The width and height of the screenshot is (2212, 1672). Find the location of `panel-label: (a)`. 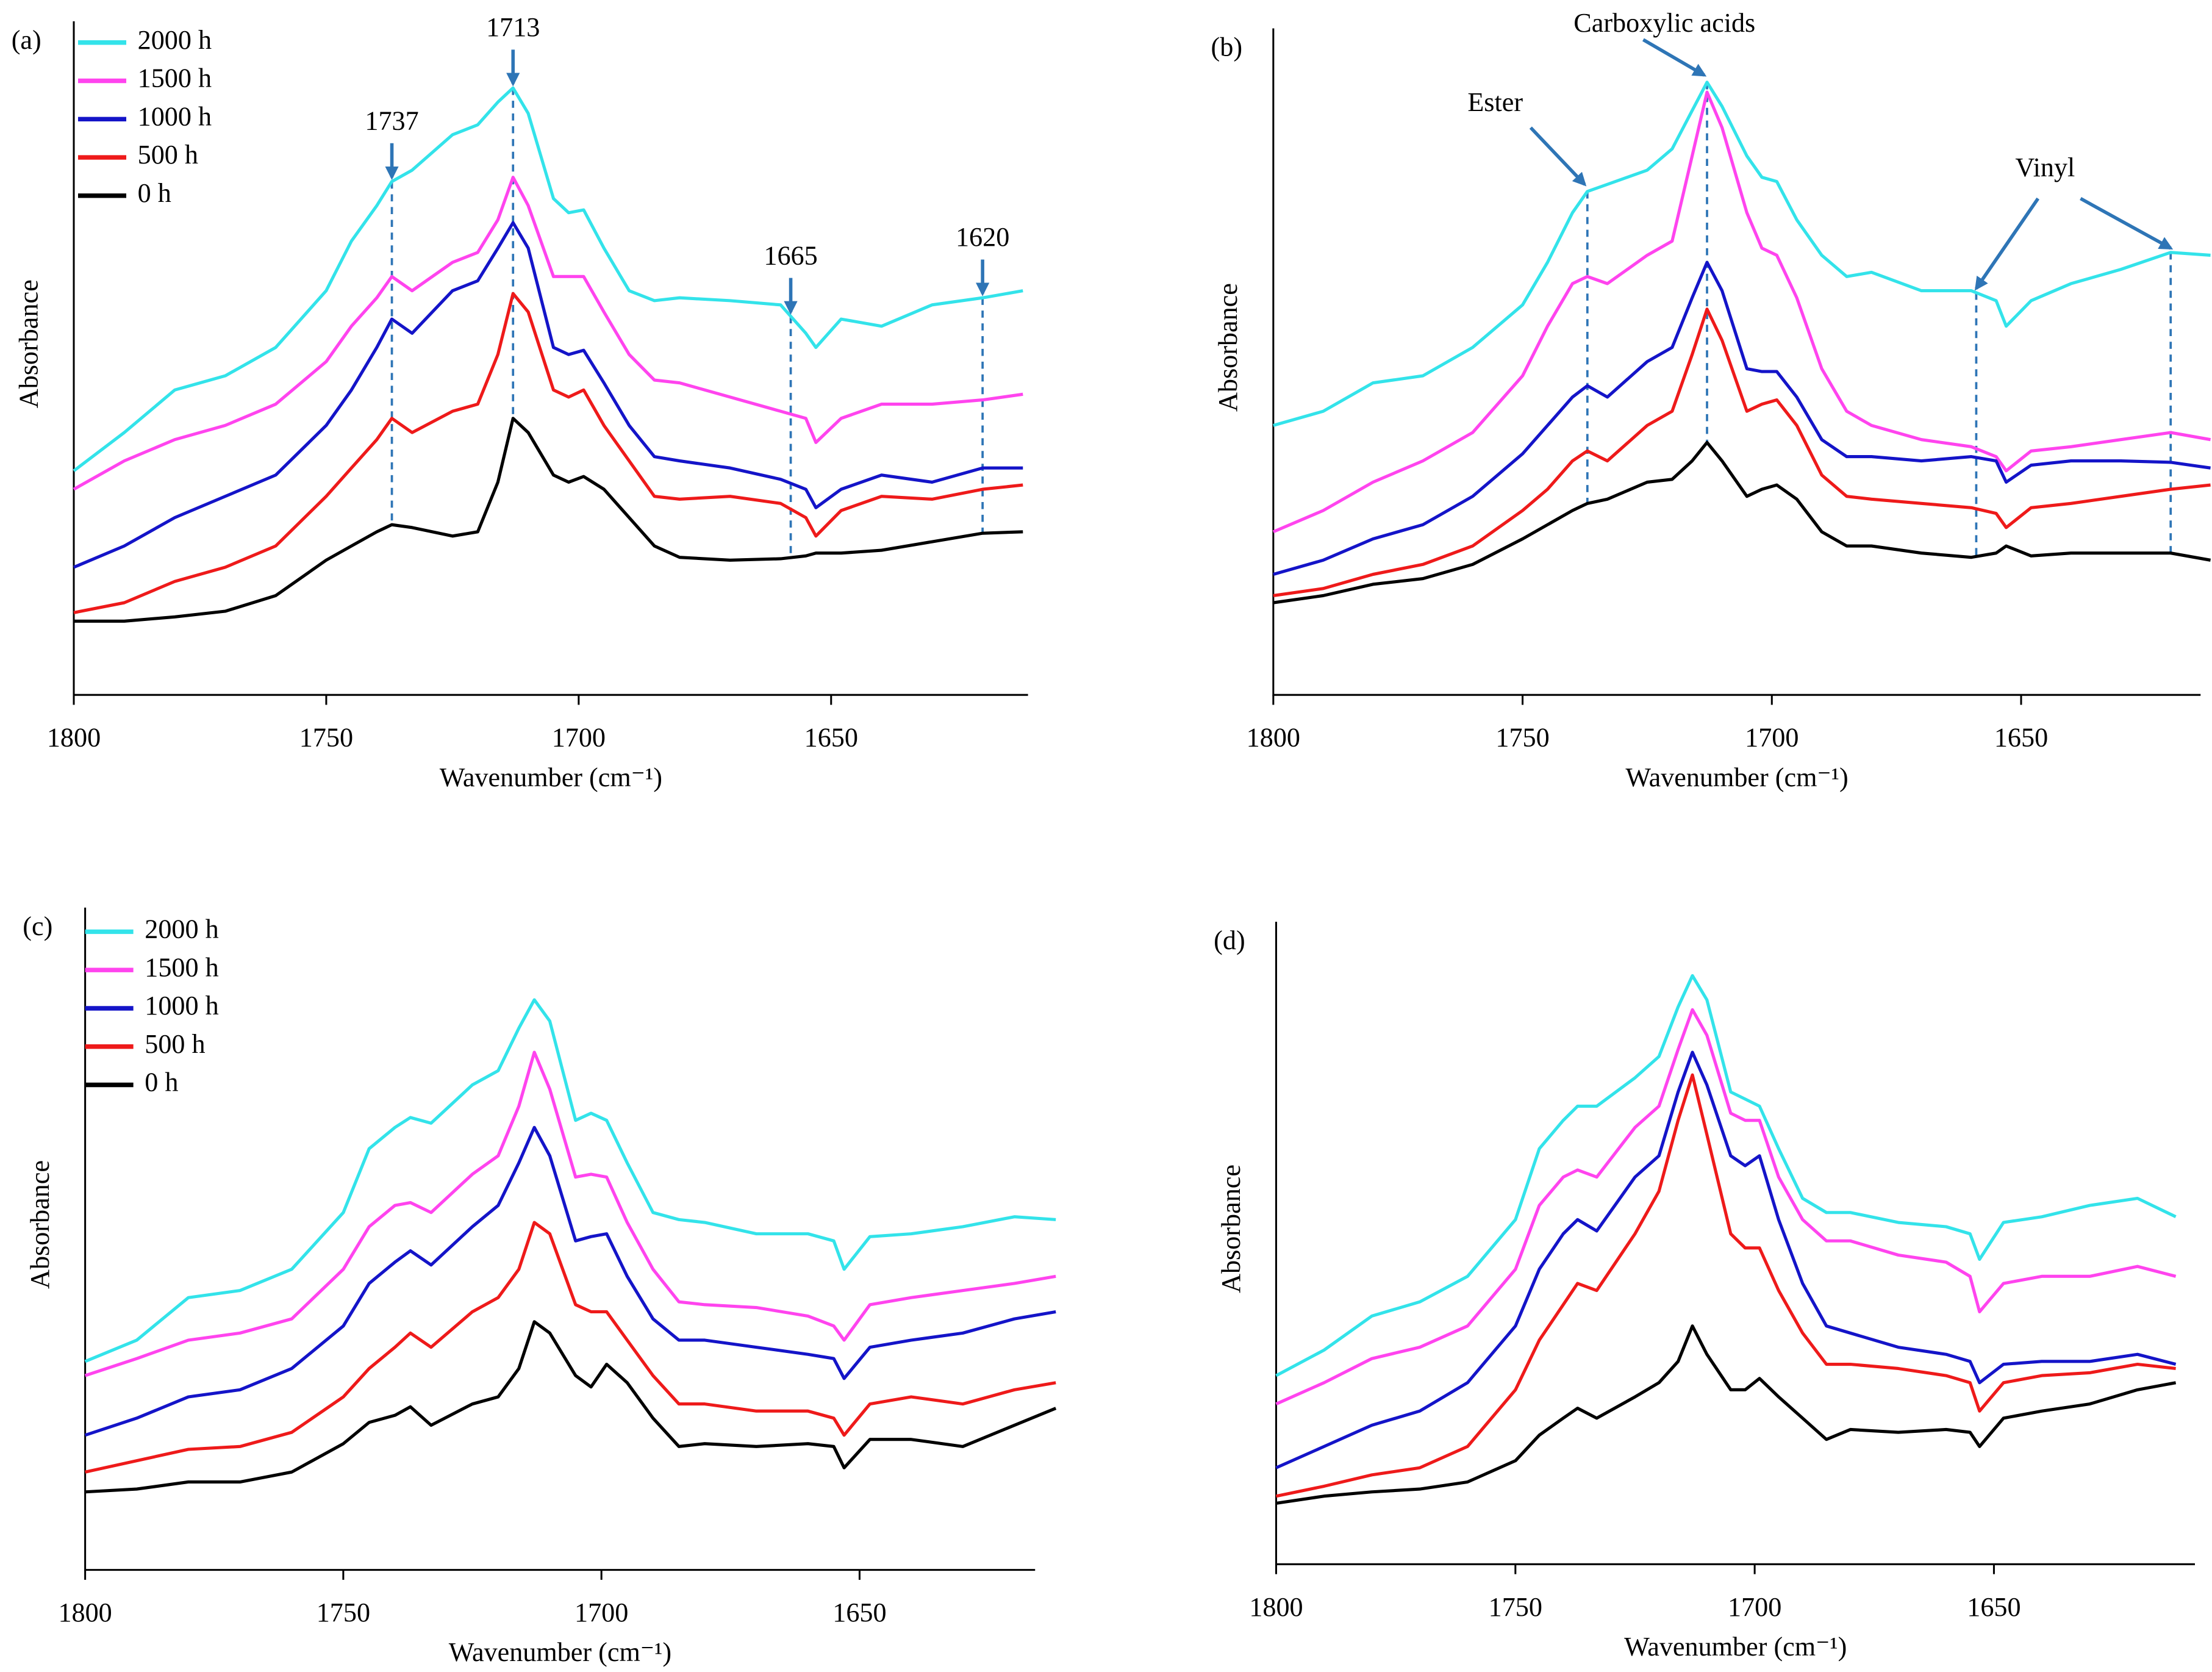

panel-label: (a) is located at coordinates (26, 40).